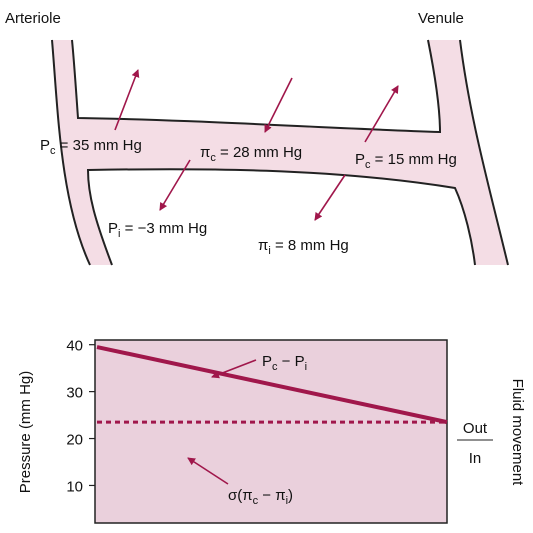 The image size is (533, 533). Describe the element at coordinates (33, 18) in the screenshot. I see `vessel-label: Arteriole` at that location.